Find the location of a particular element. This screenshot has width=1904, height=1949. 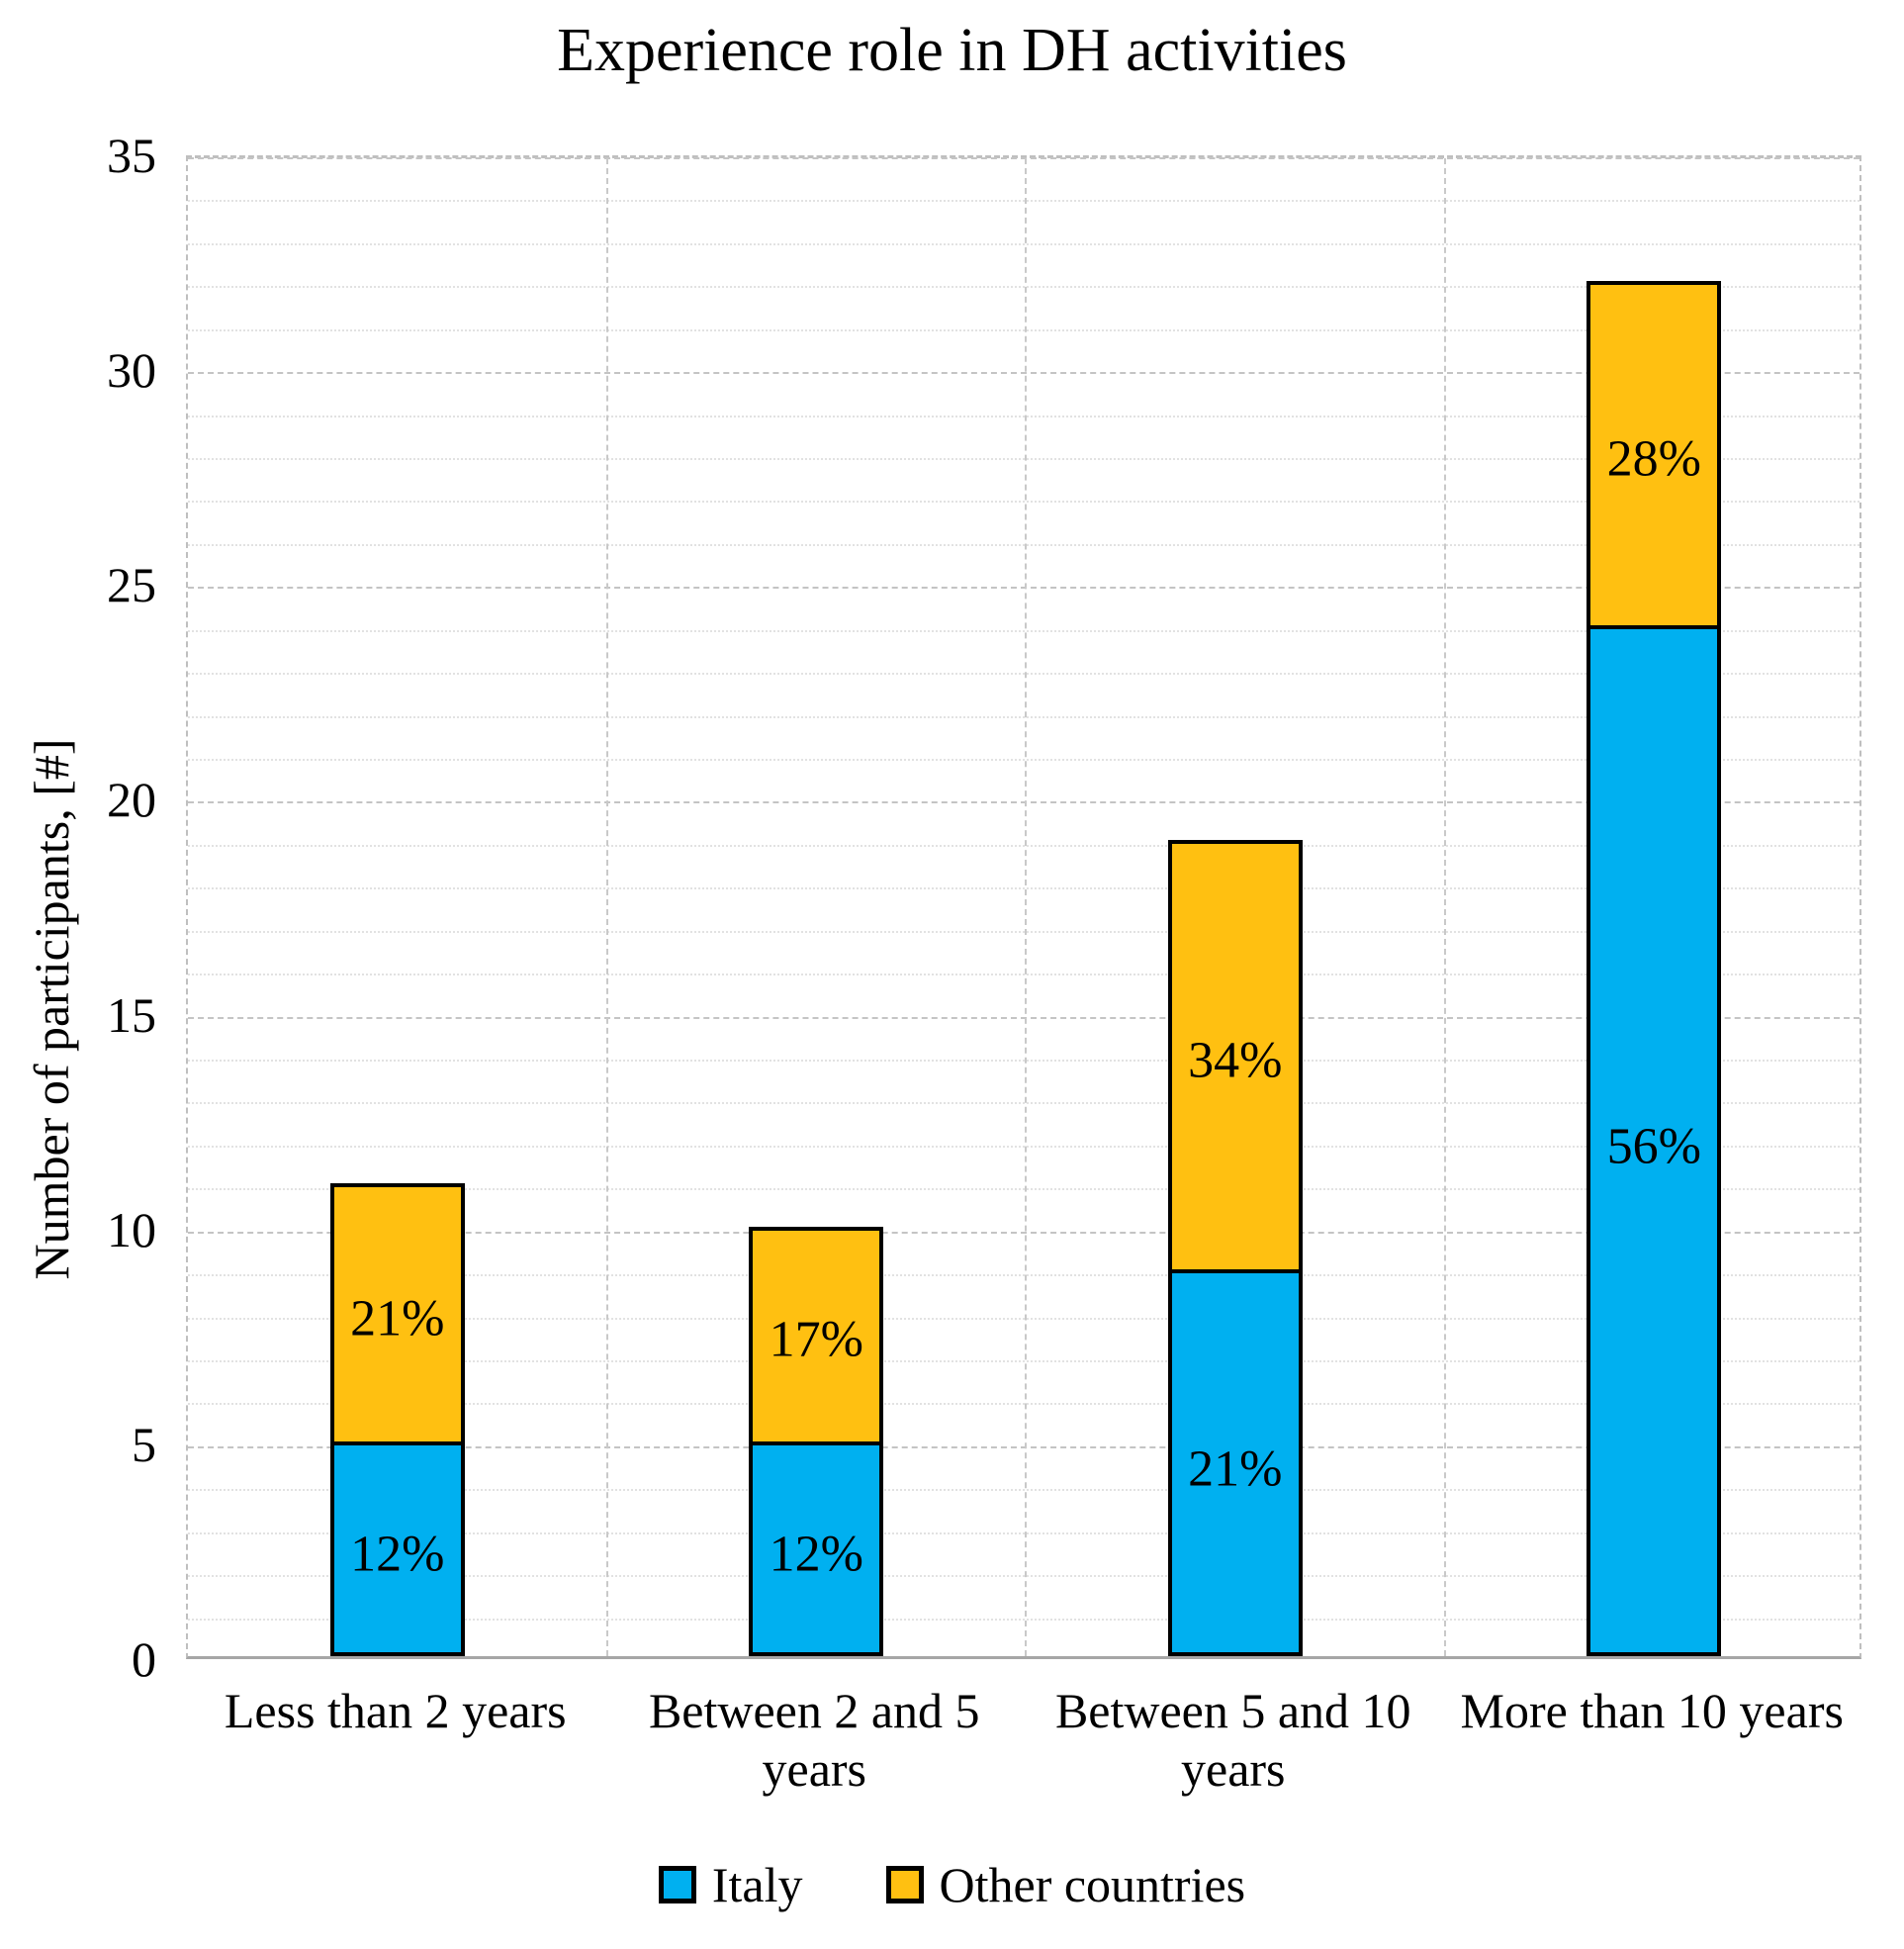

major-gridline is located at coordinates (1023, 158).